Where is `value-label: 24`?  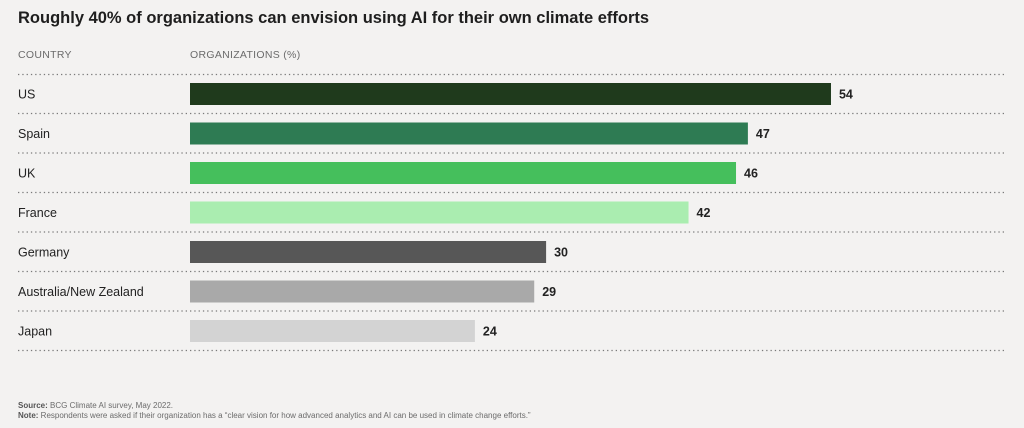 value-label: 24 is located at coordinates (490, 332).